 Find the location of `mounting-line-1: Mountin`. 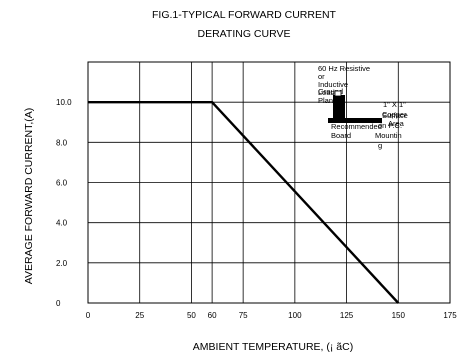

mounting-line-1: Mountin is located at coordinates (388, 135).